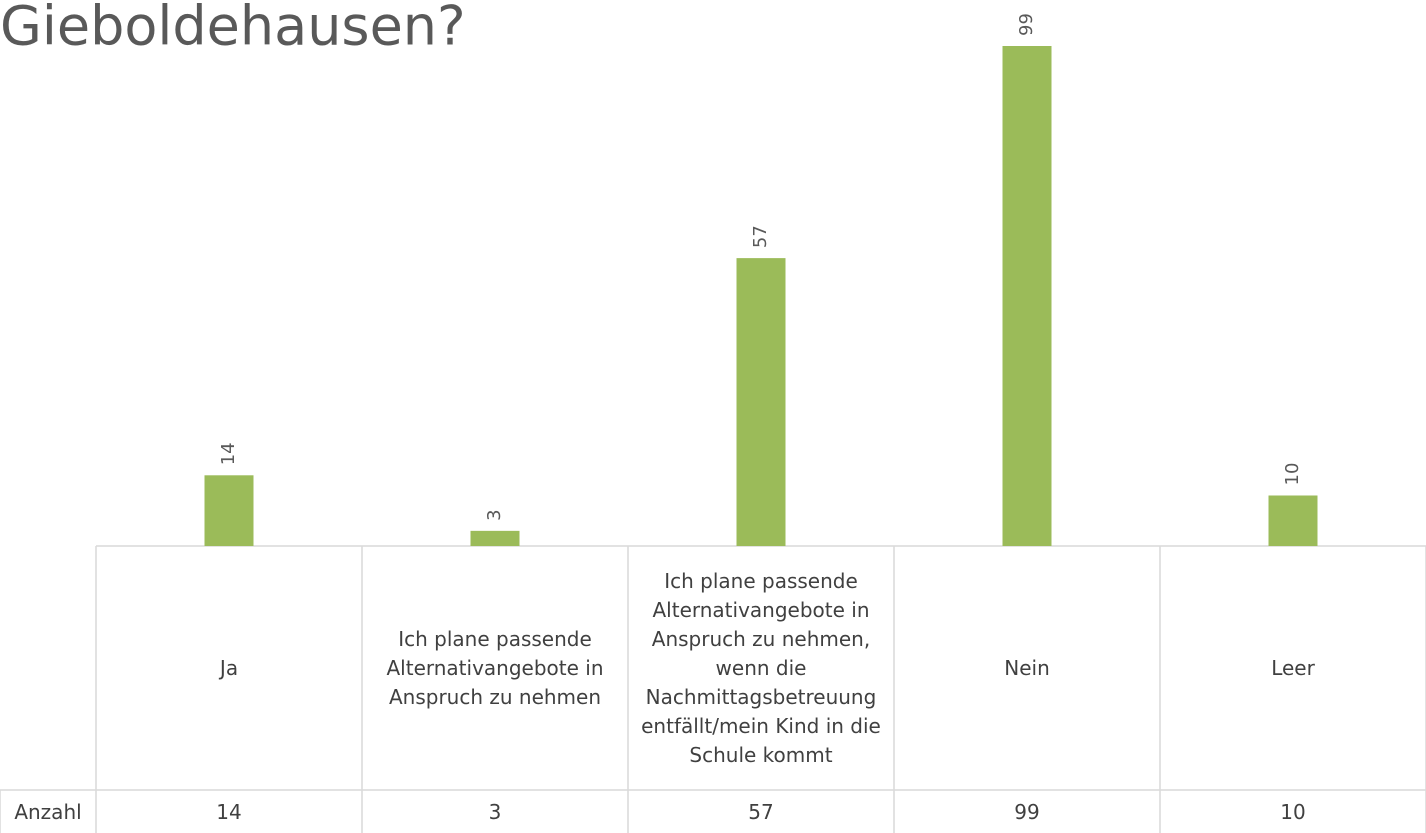  I want to click on data-label: 3, so click(494, 514).